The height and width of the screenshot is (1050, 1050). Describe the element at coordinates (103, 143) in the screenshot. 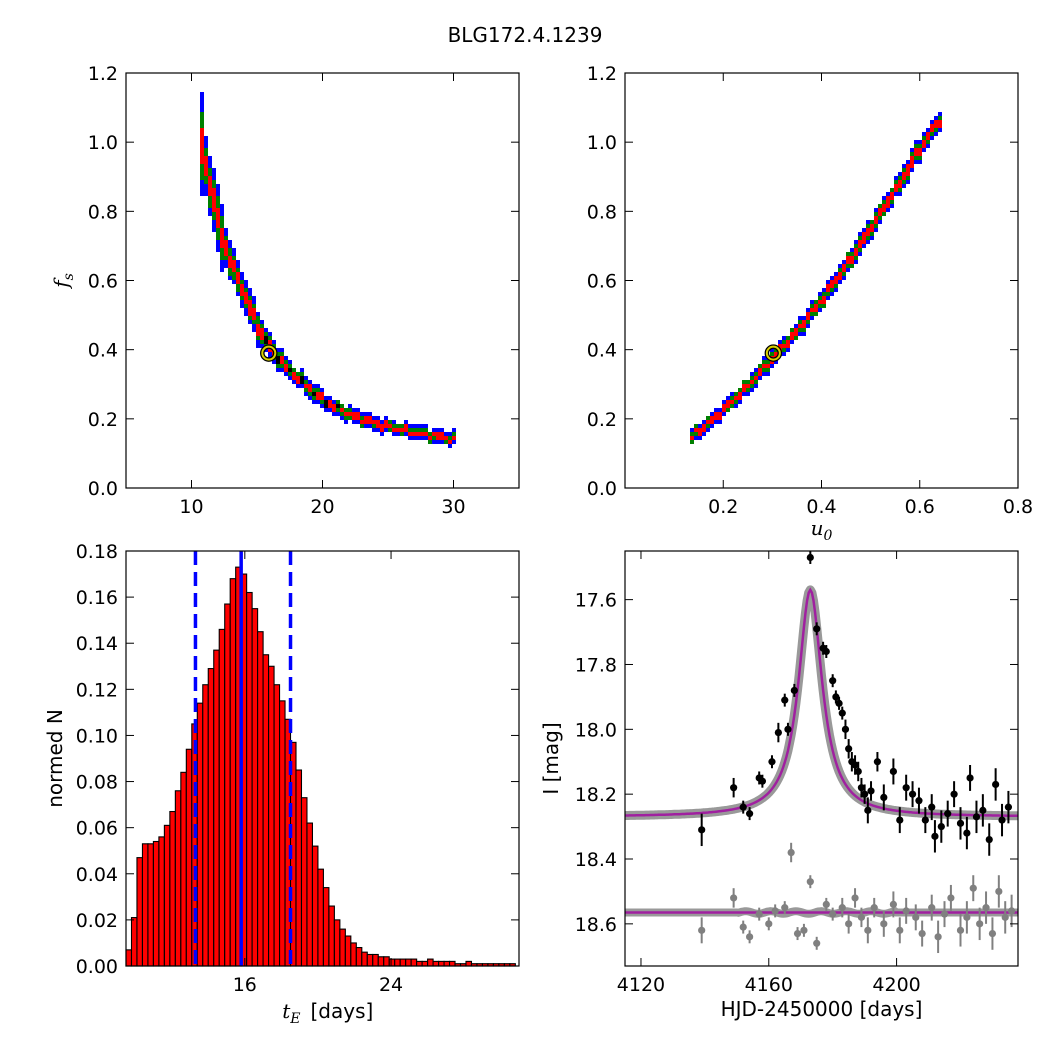

I see `y-tick-label: 1.0` at that location.